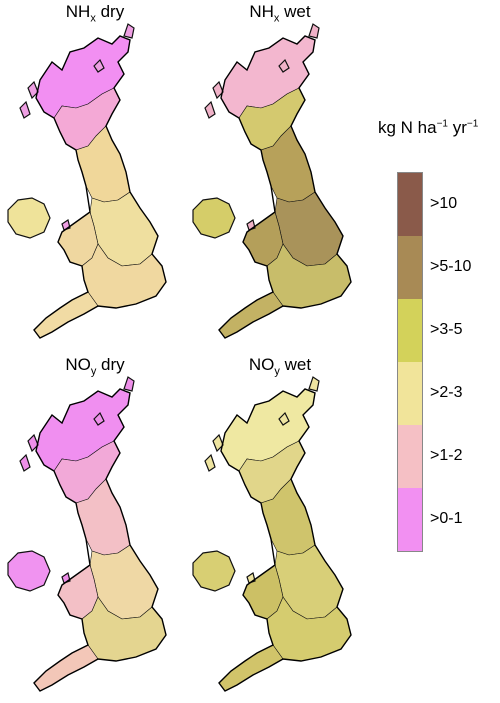 The height and width of the screenshot is (703, 500). I want to click on panel-title: NOy dry, so click(95, 366).